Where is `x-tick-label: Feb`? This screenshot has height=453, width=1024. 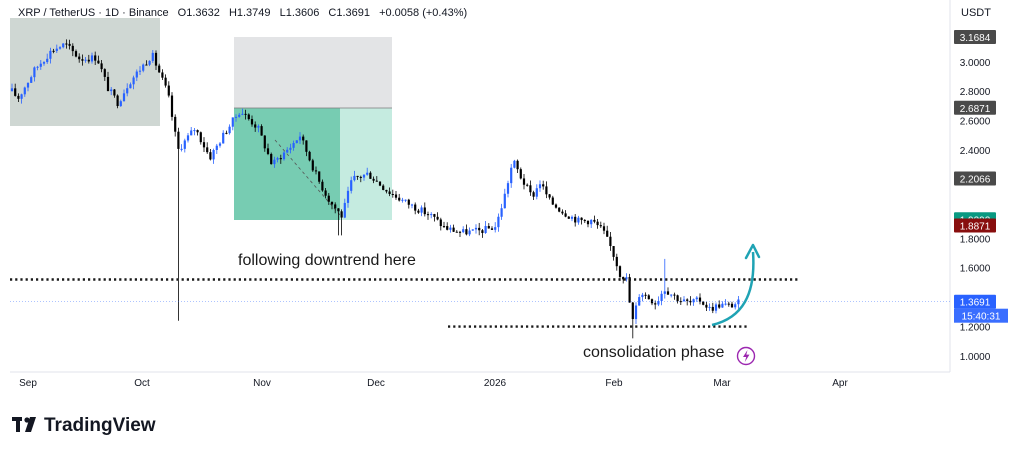 x-tick-label: Feb is located at coordinates (614, 383).